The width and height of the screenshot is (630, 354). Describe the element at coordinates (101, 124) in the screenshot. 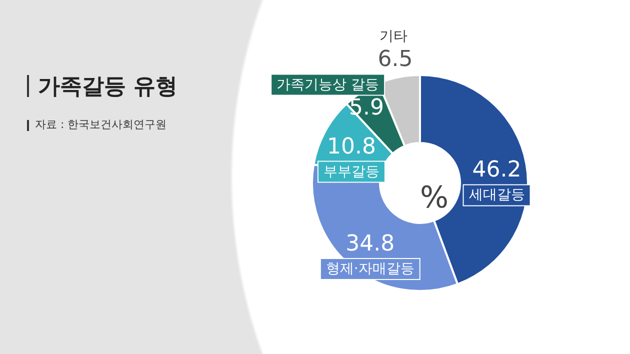

I see `text: 자료 : 한국보건사회연구원` at that location.